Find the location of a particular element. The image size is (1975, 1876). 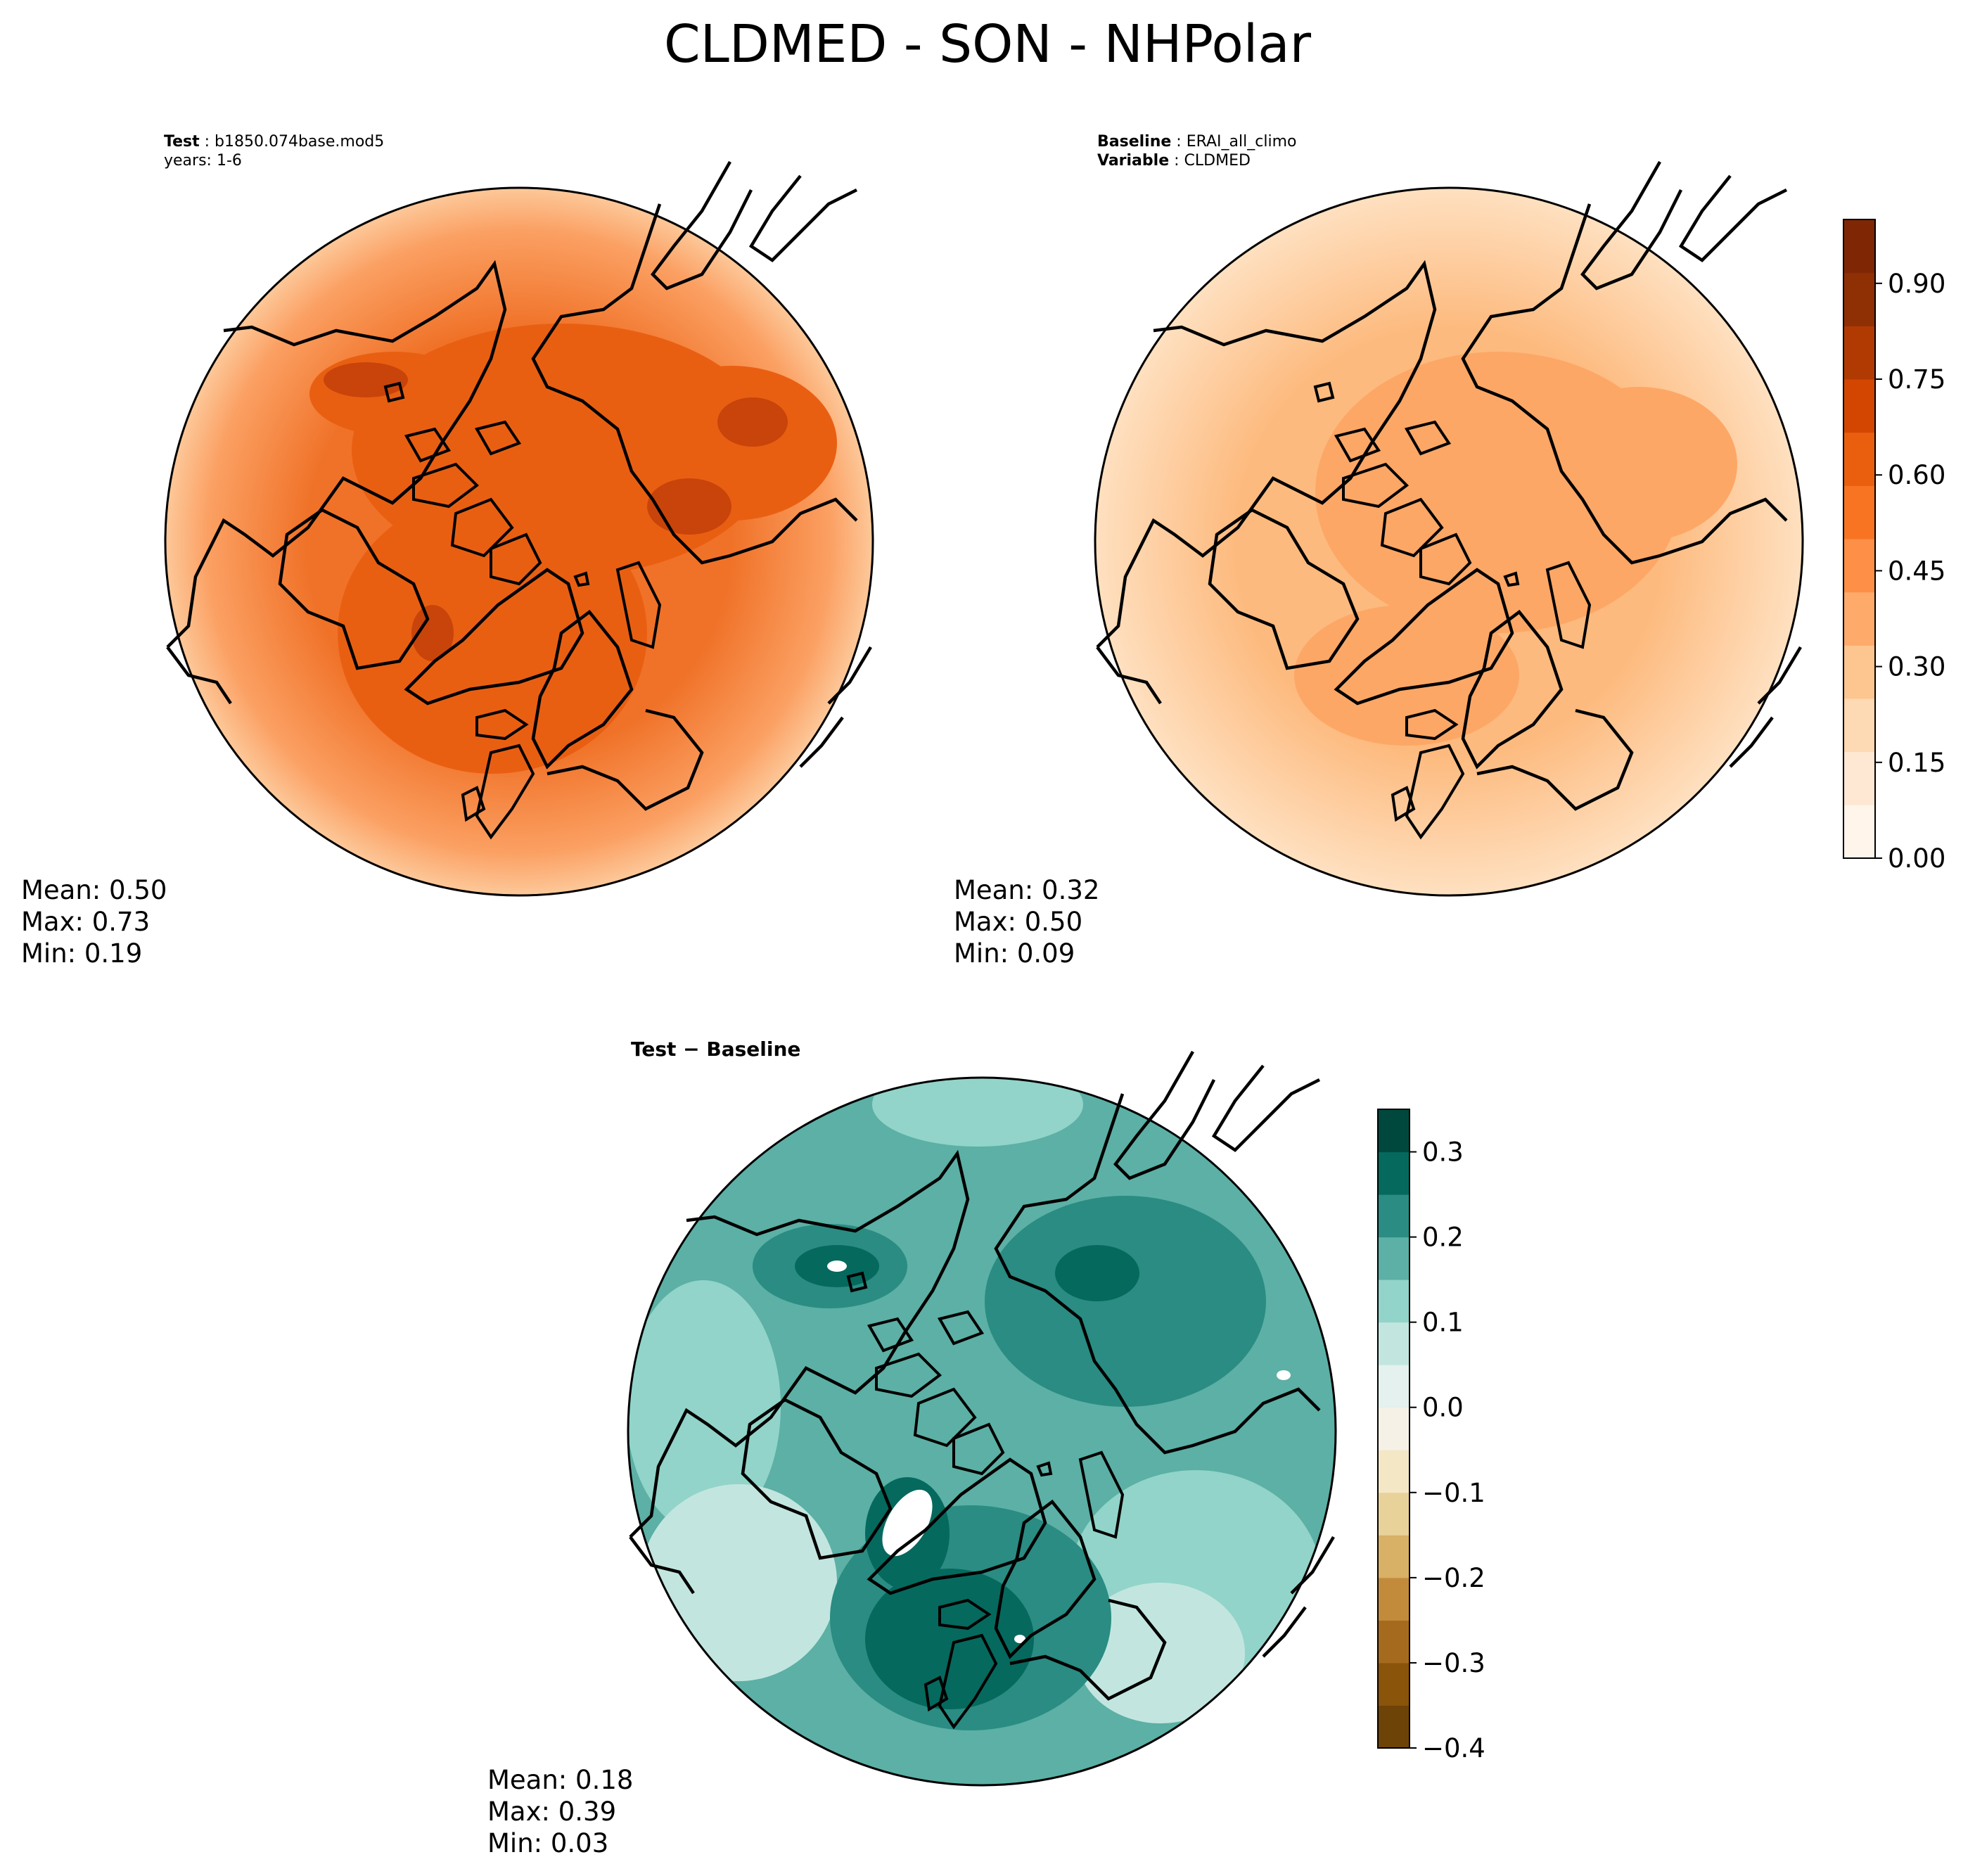

test-map is located at coordinates (519, 529).